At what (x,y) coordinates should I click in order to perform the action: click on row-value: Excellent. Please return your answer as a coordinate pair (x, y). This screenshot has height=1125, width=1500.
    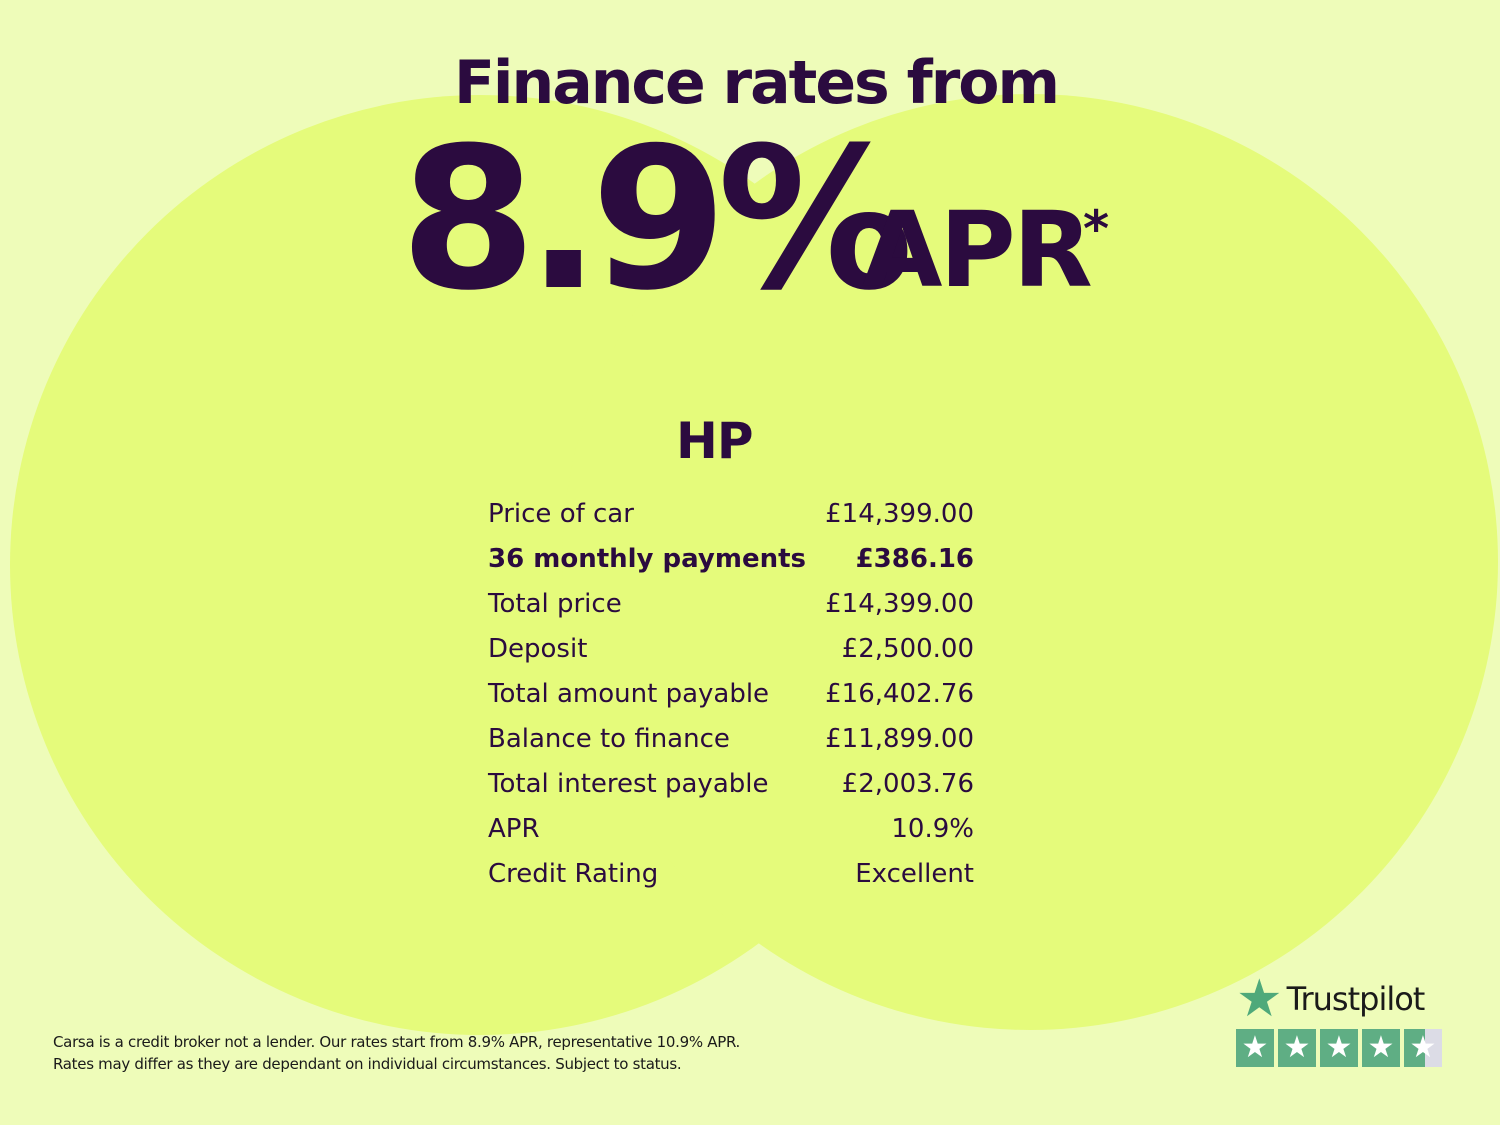
    Looking at the image, I should click on (914, 874).